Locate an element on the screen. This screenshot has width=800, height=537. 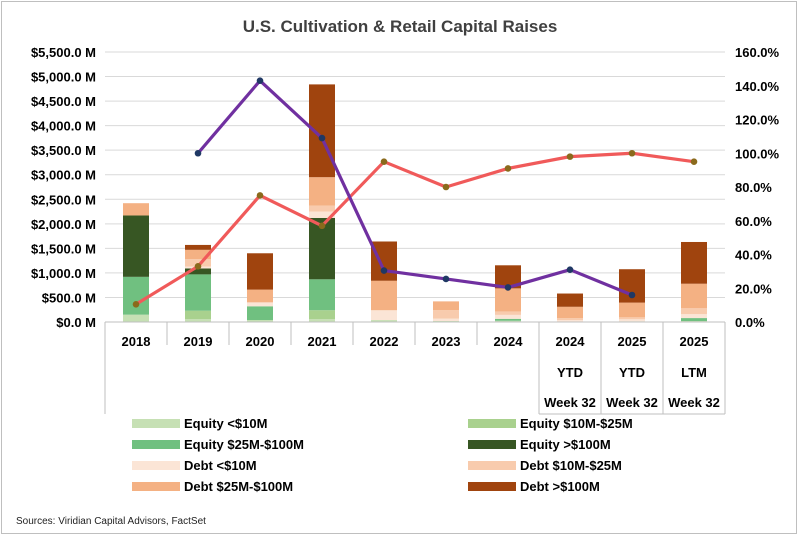
y-right-tick-label: 60.0% is located at coordinates (753, 221).